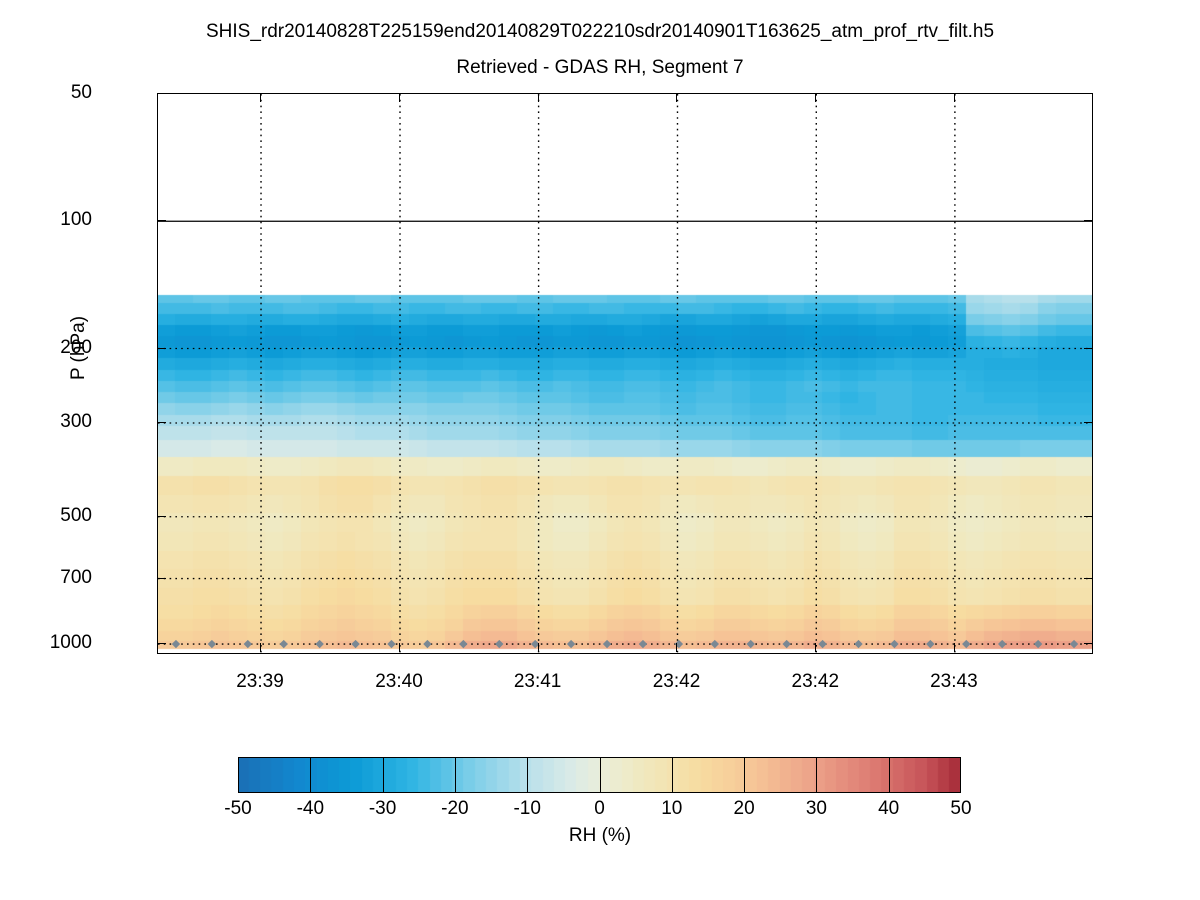 The width and height of the screenshot is (1200, 900). I want to click on y-tick-label-300: 300, so click(76, 421).